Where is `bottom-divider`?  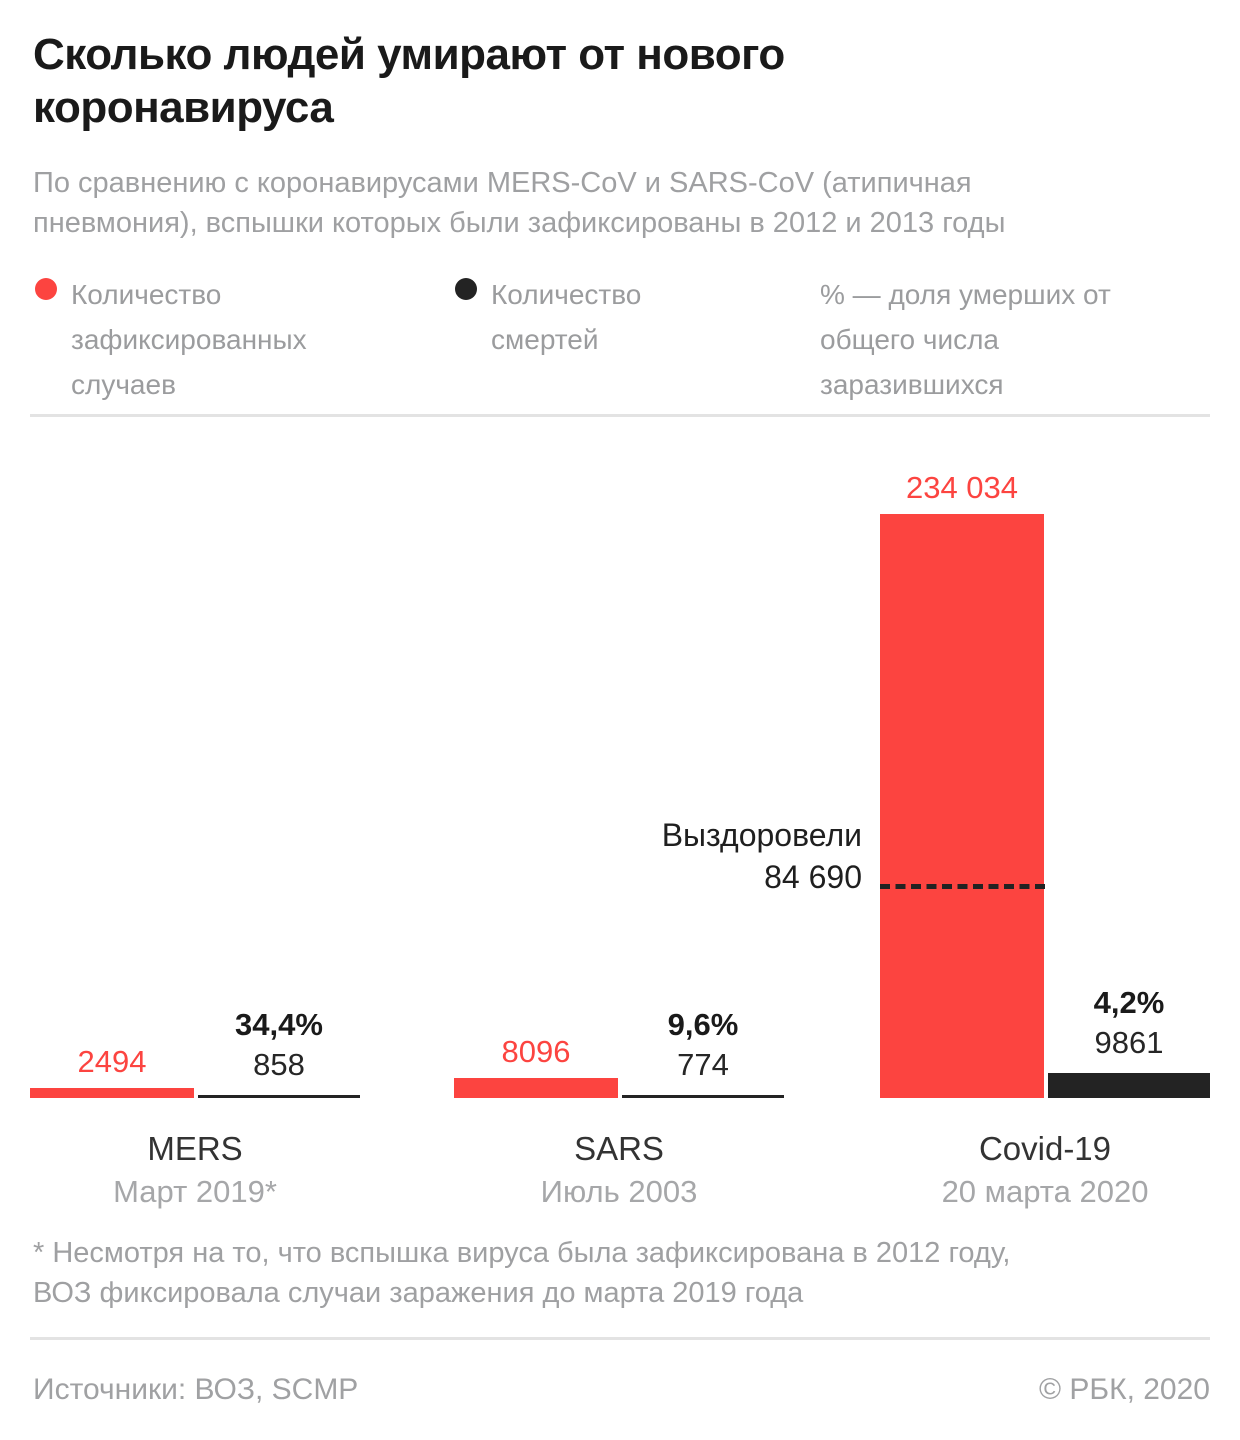
bottom-divider is located at coordinates (620, 1338).